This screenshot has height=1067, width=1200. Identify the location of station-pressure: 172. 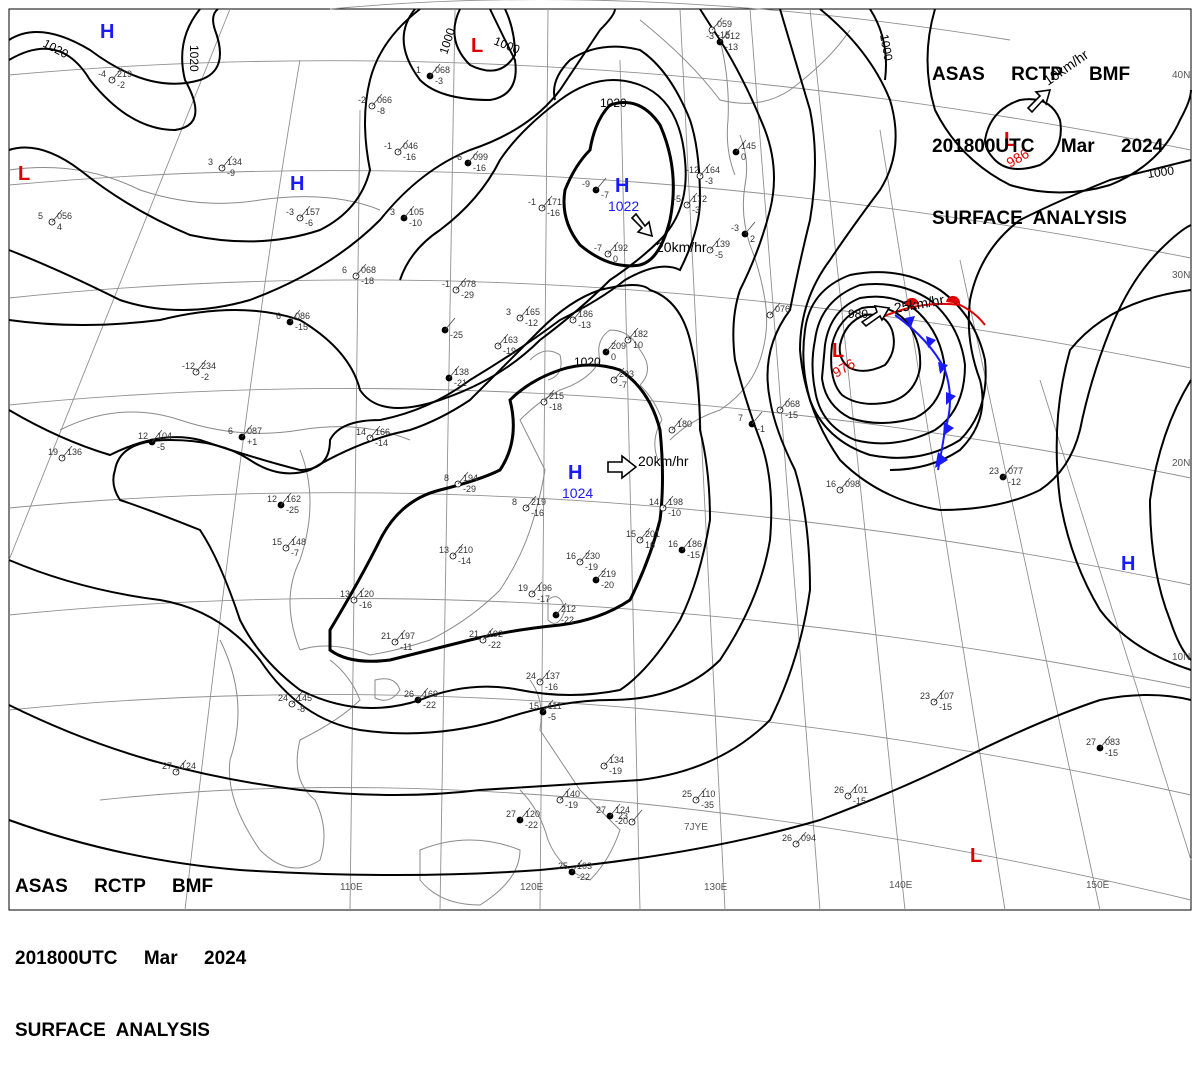
(699, 199).